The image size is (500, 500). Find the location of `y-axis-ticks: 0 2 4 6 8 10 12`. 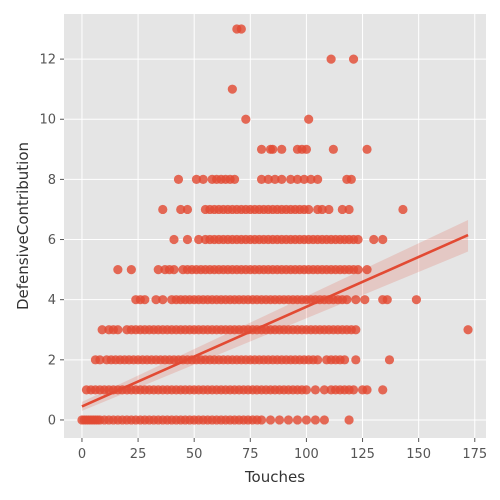

y-axis-ticks: 0 2 4 6 8 10 12 is located at coordinates (51, 240).